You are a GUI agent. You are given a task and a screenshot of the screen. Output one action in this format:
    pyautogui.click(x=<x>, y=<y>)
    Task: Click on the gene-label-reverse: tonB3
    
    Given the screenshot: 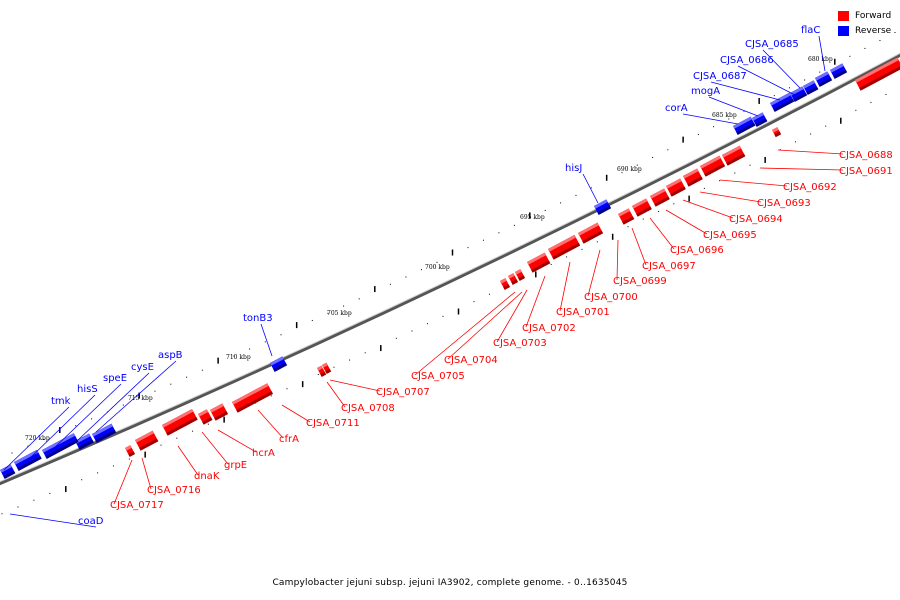 What is the action you would take?
    pyautogui.click(x=258, y=318)
    